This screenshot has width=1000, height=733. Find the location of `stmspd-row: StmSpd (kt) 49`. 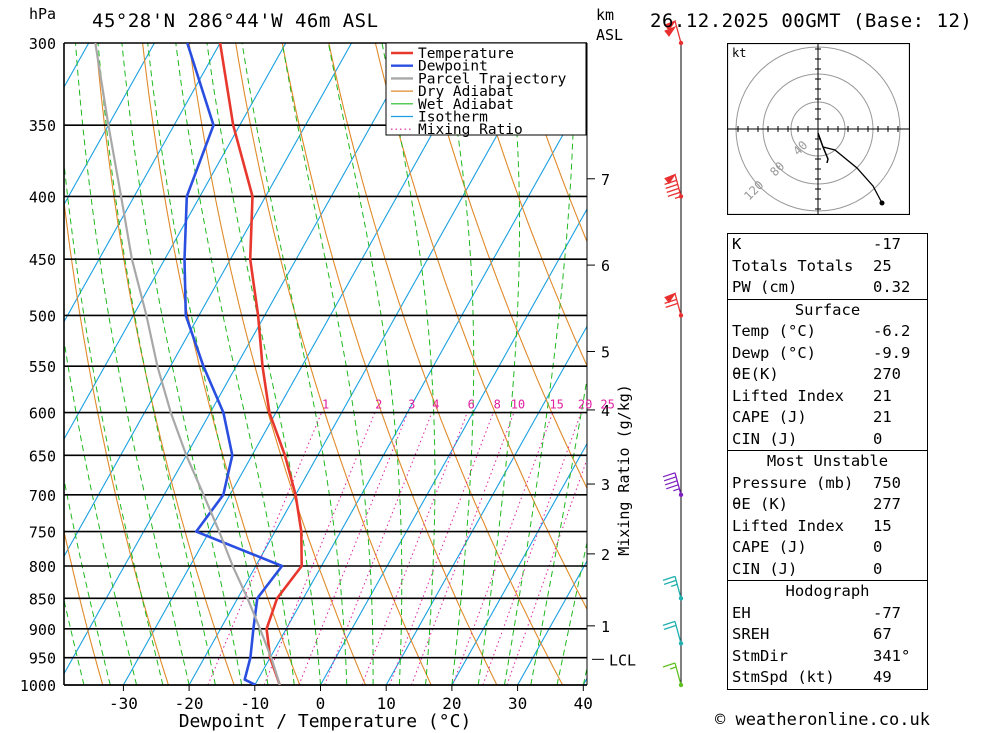

stmspd-row: StmSpd (kt) 49 is located at coordinates (812, 677).